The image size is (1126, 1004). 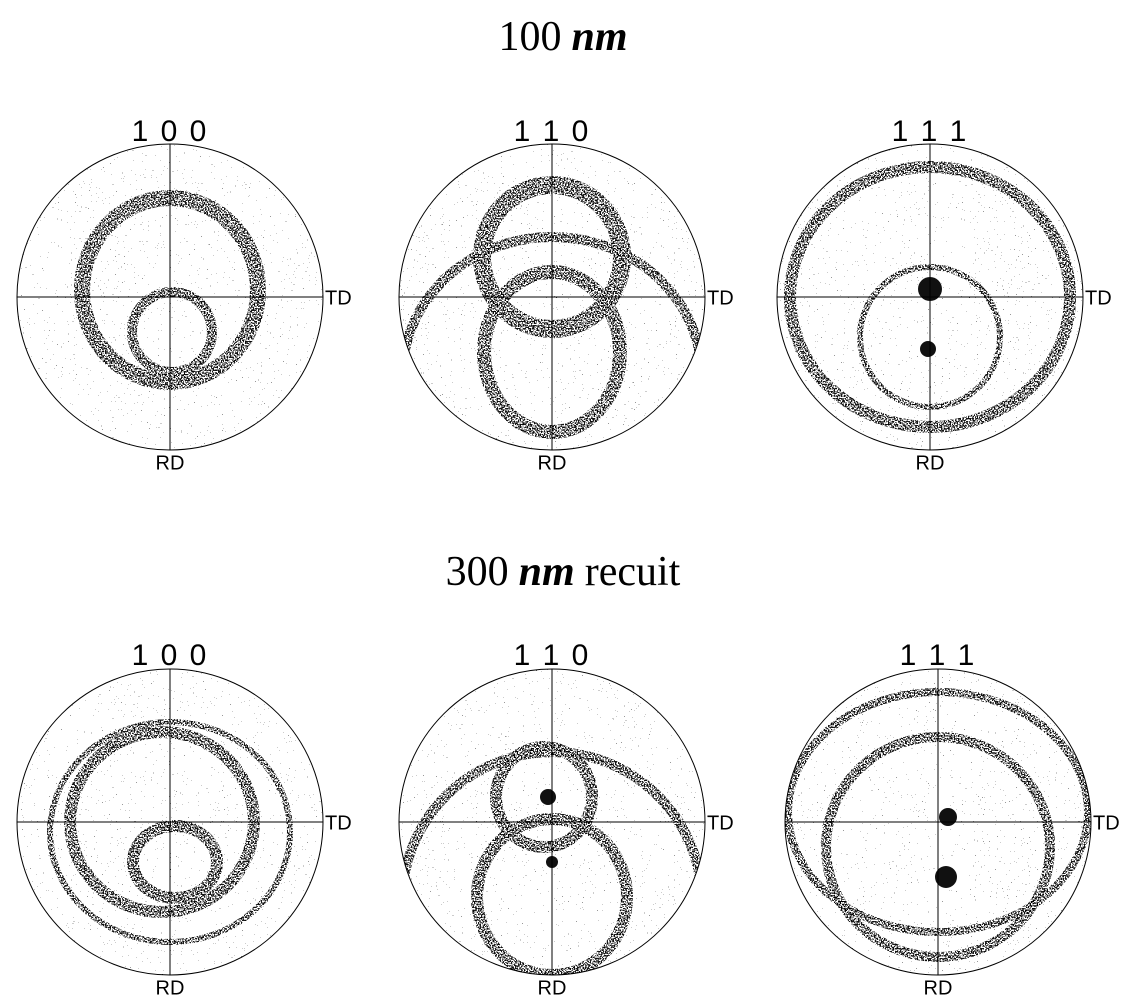 I want to click on panel-title: 300 nm recuit, so click(x=563, y=572).